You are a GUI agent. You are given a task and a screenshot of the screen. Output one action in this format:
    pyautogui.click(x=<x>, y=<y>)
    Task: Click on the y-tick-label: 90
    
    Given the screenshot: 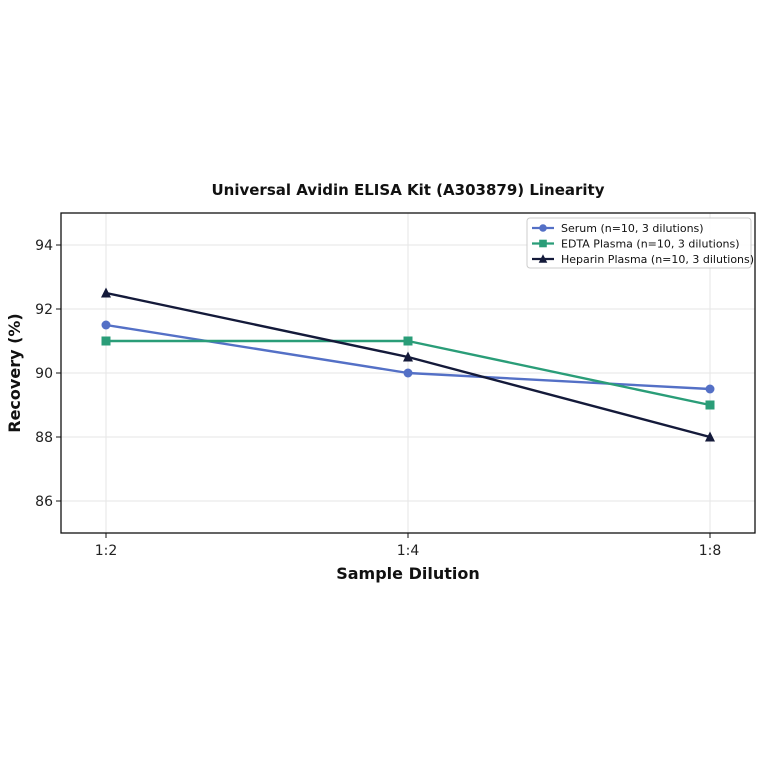 What is the action you would take?
    pyautogui.click(x=44, y=374)
    